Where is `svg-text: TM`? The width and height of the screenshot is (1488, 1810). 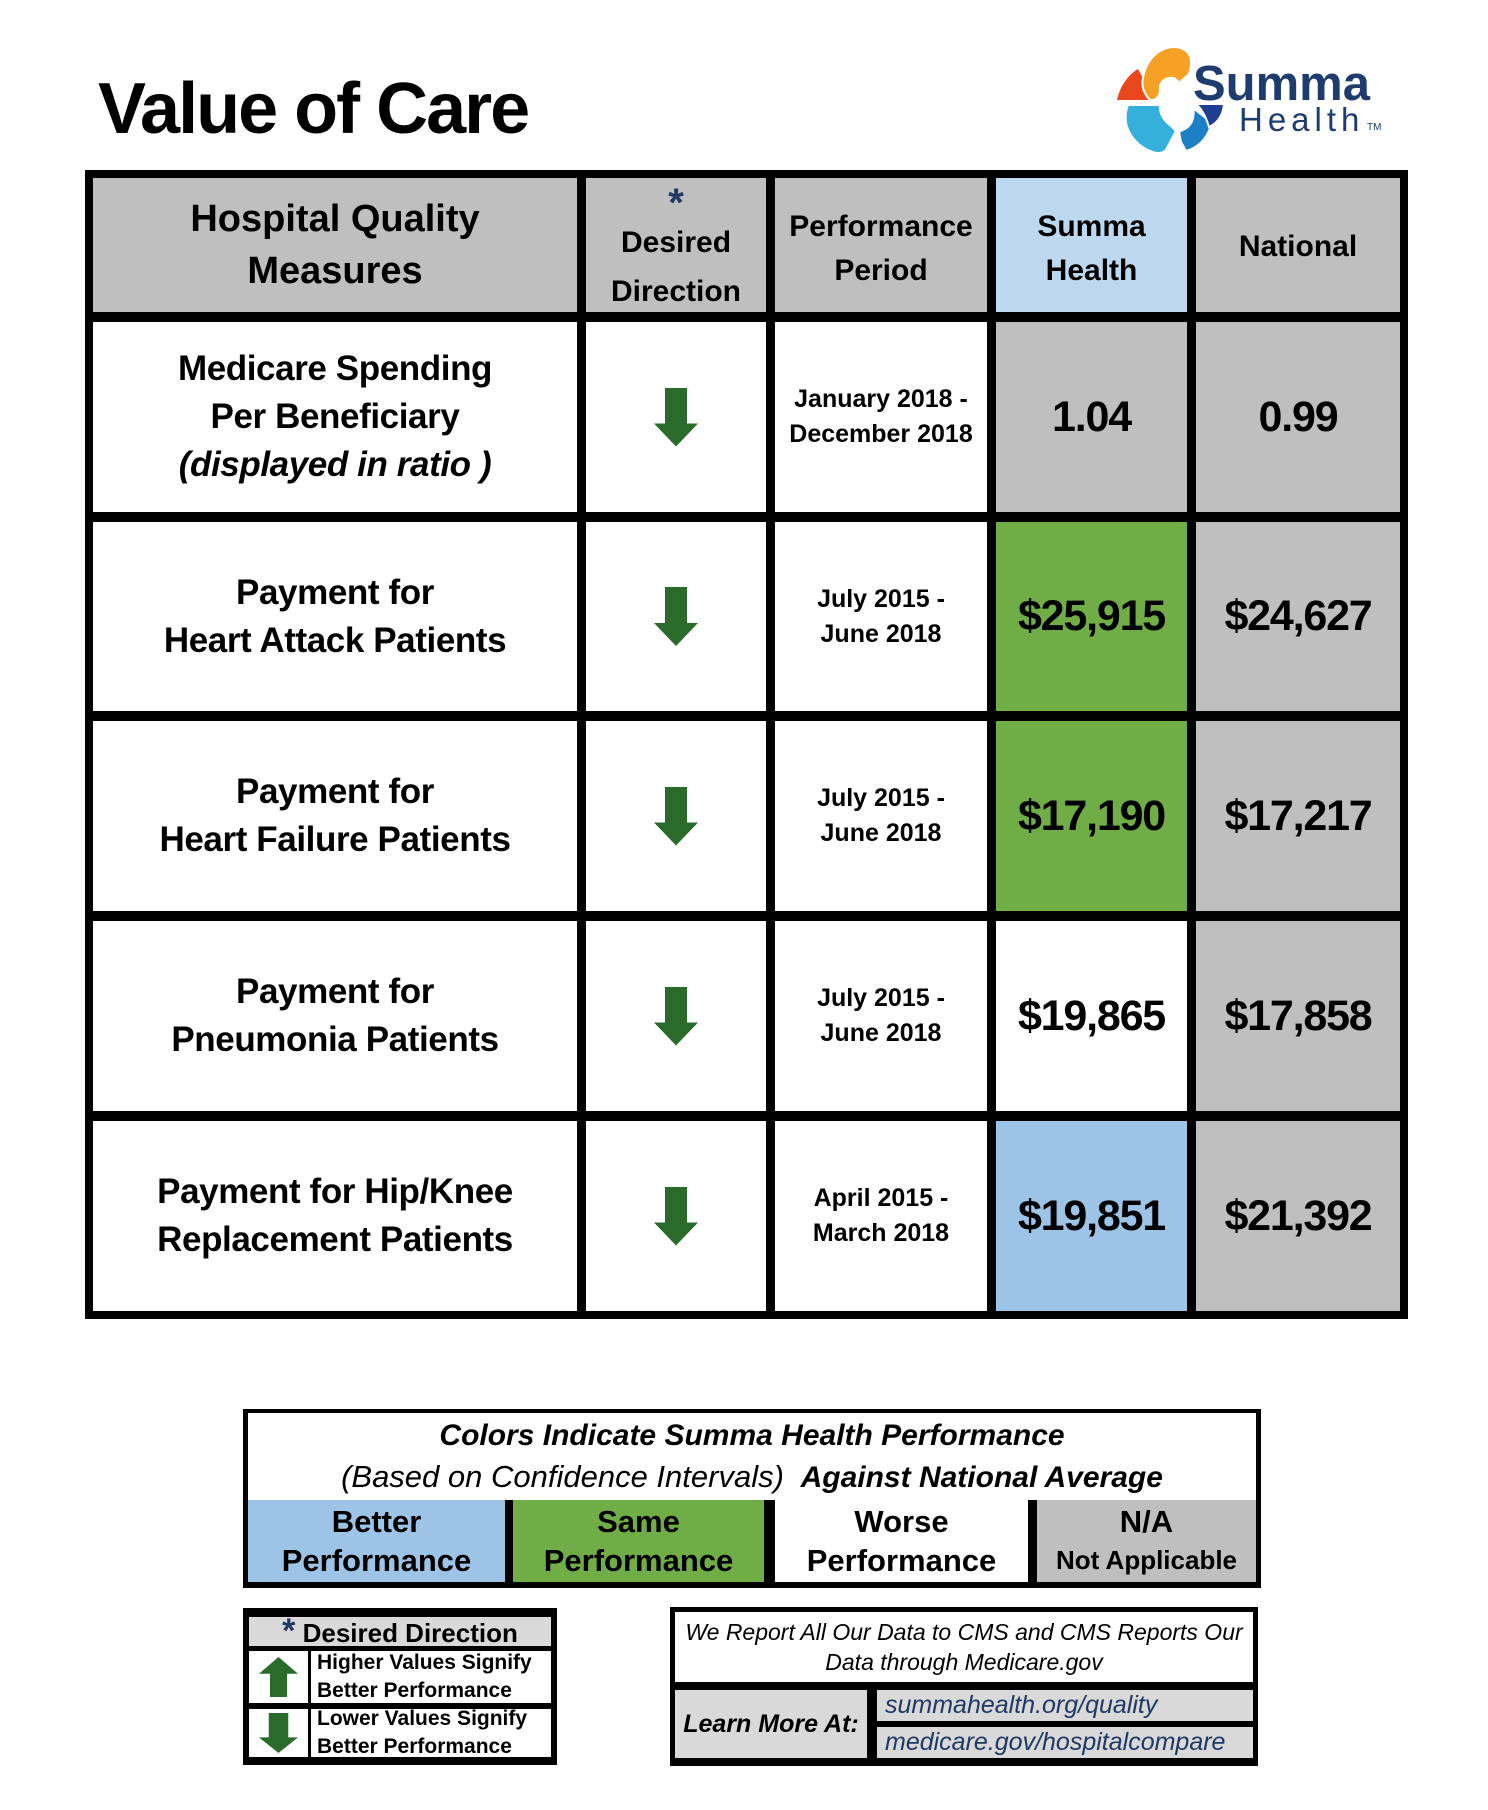 svg-text: TM is located at coordinates (1374, 127).